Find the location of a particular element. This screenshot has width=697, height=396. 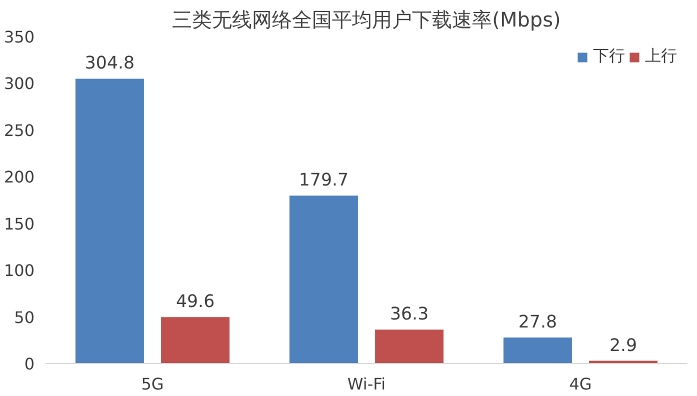

legend-label: 上行 is located at coordinates (661, 56).